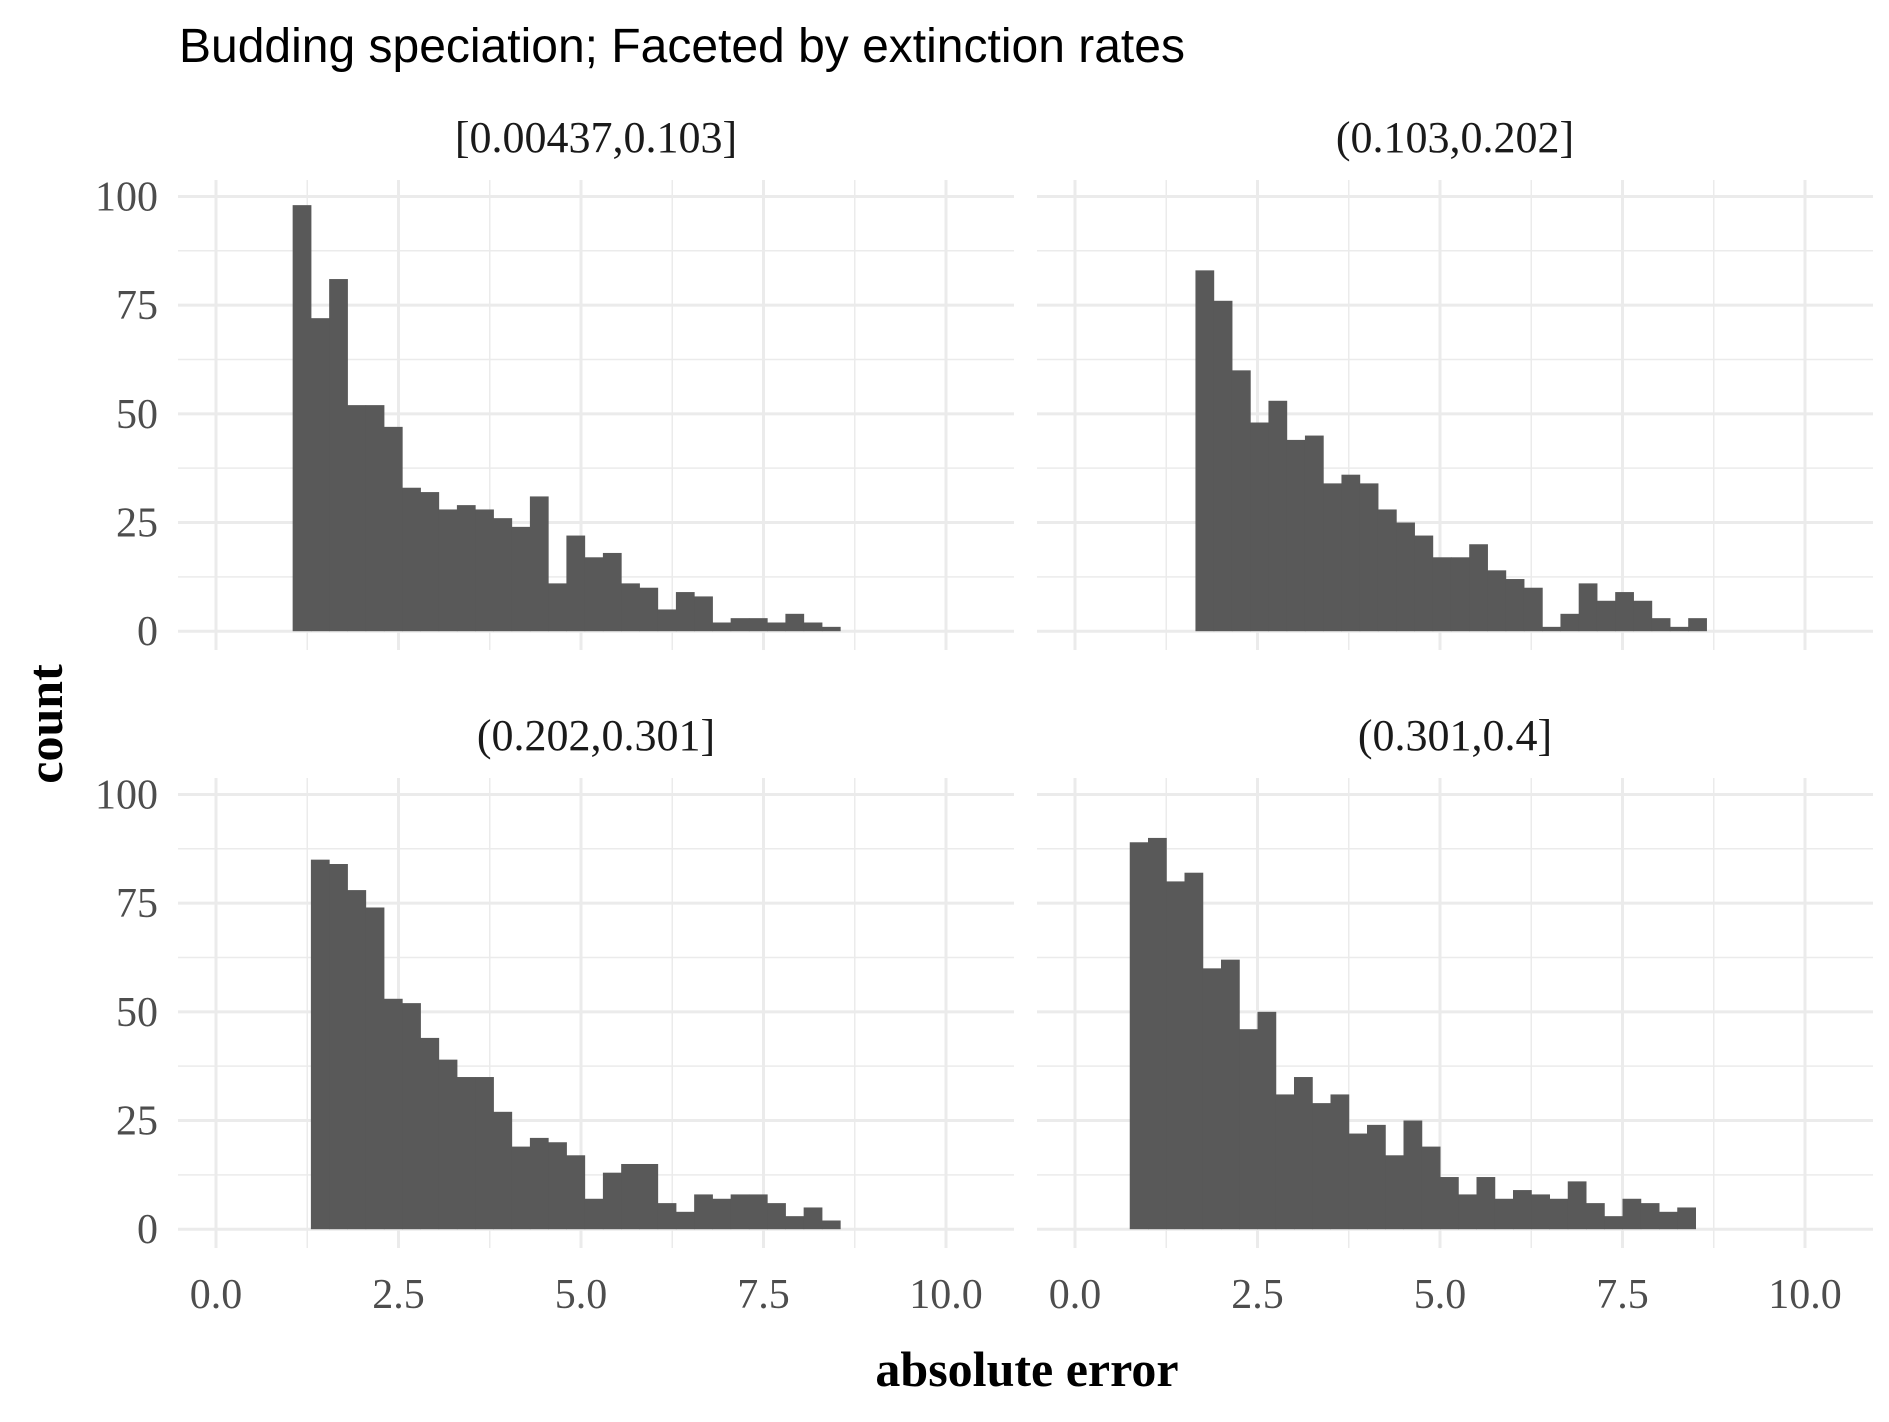 This screenshot has height=1422, width=1889. I want to click on y-axis-label: count, so click(45, 724).